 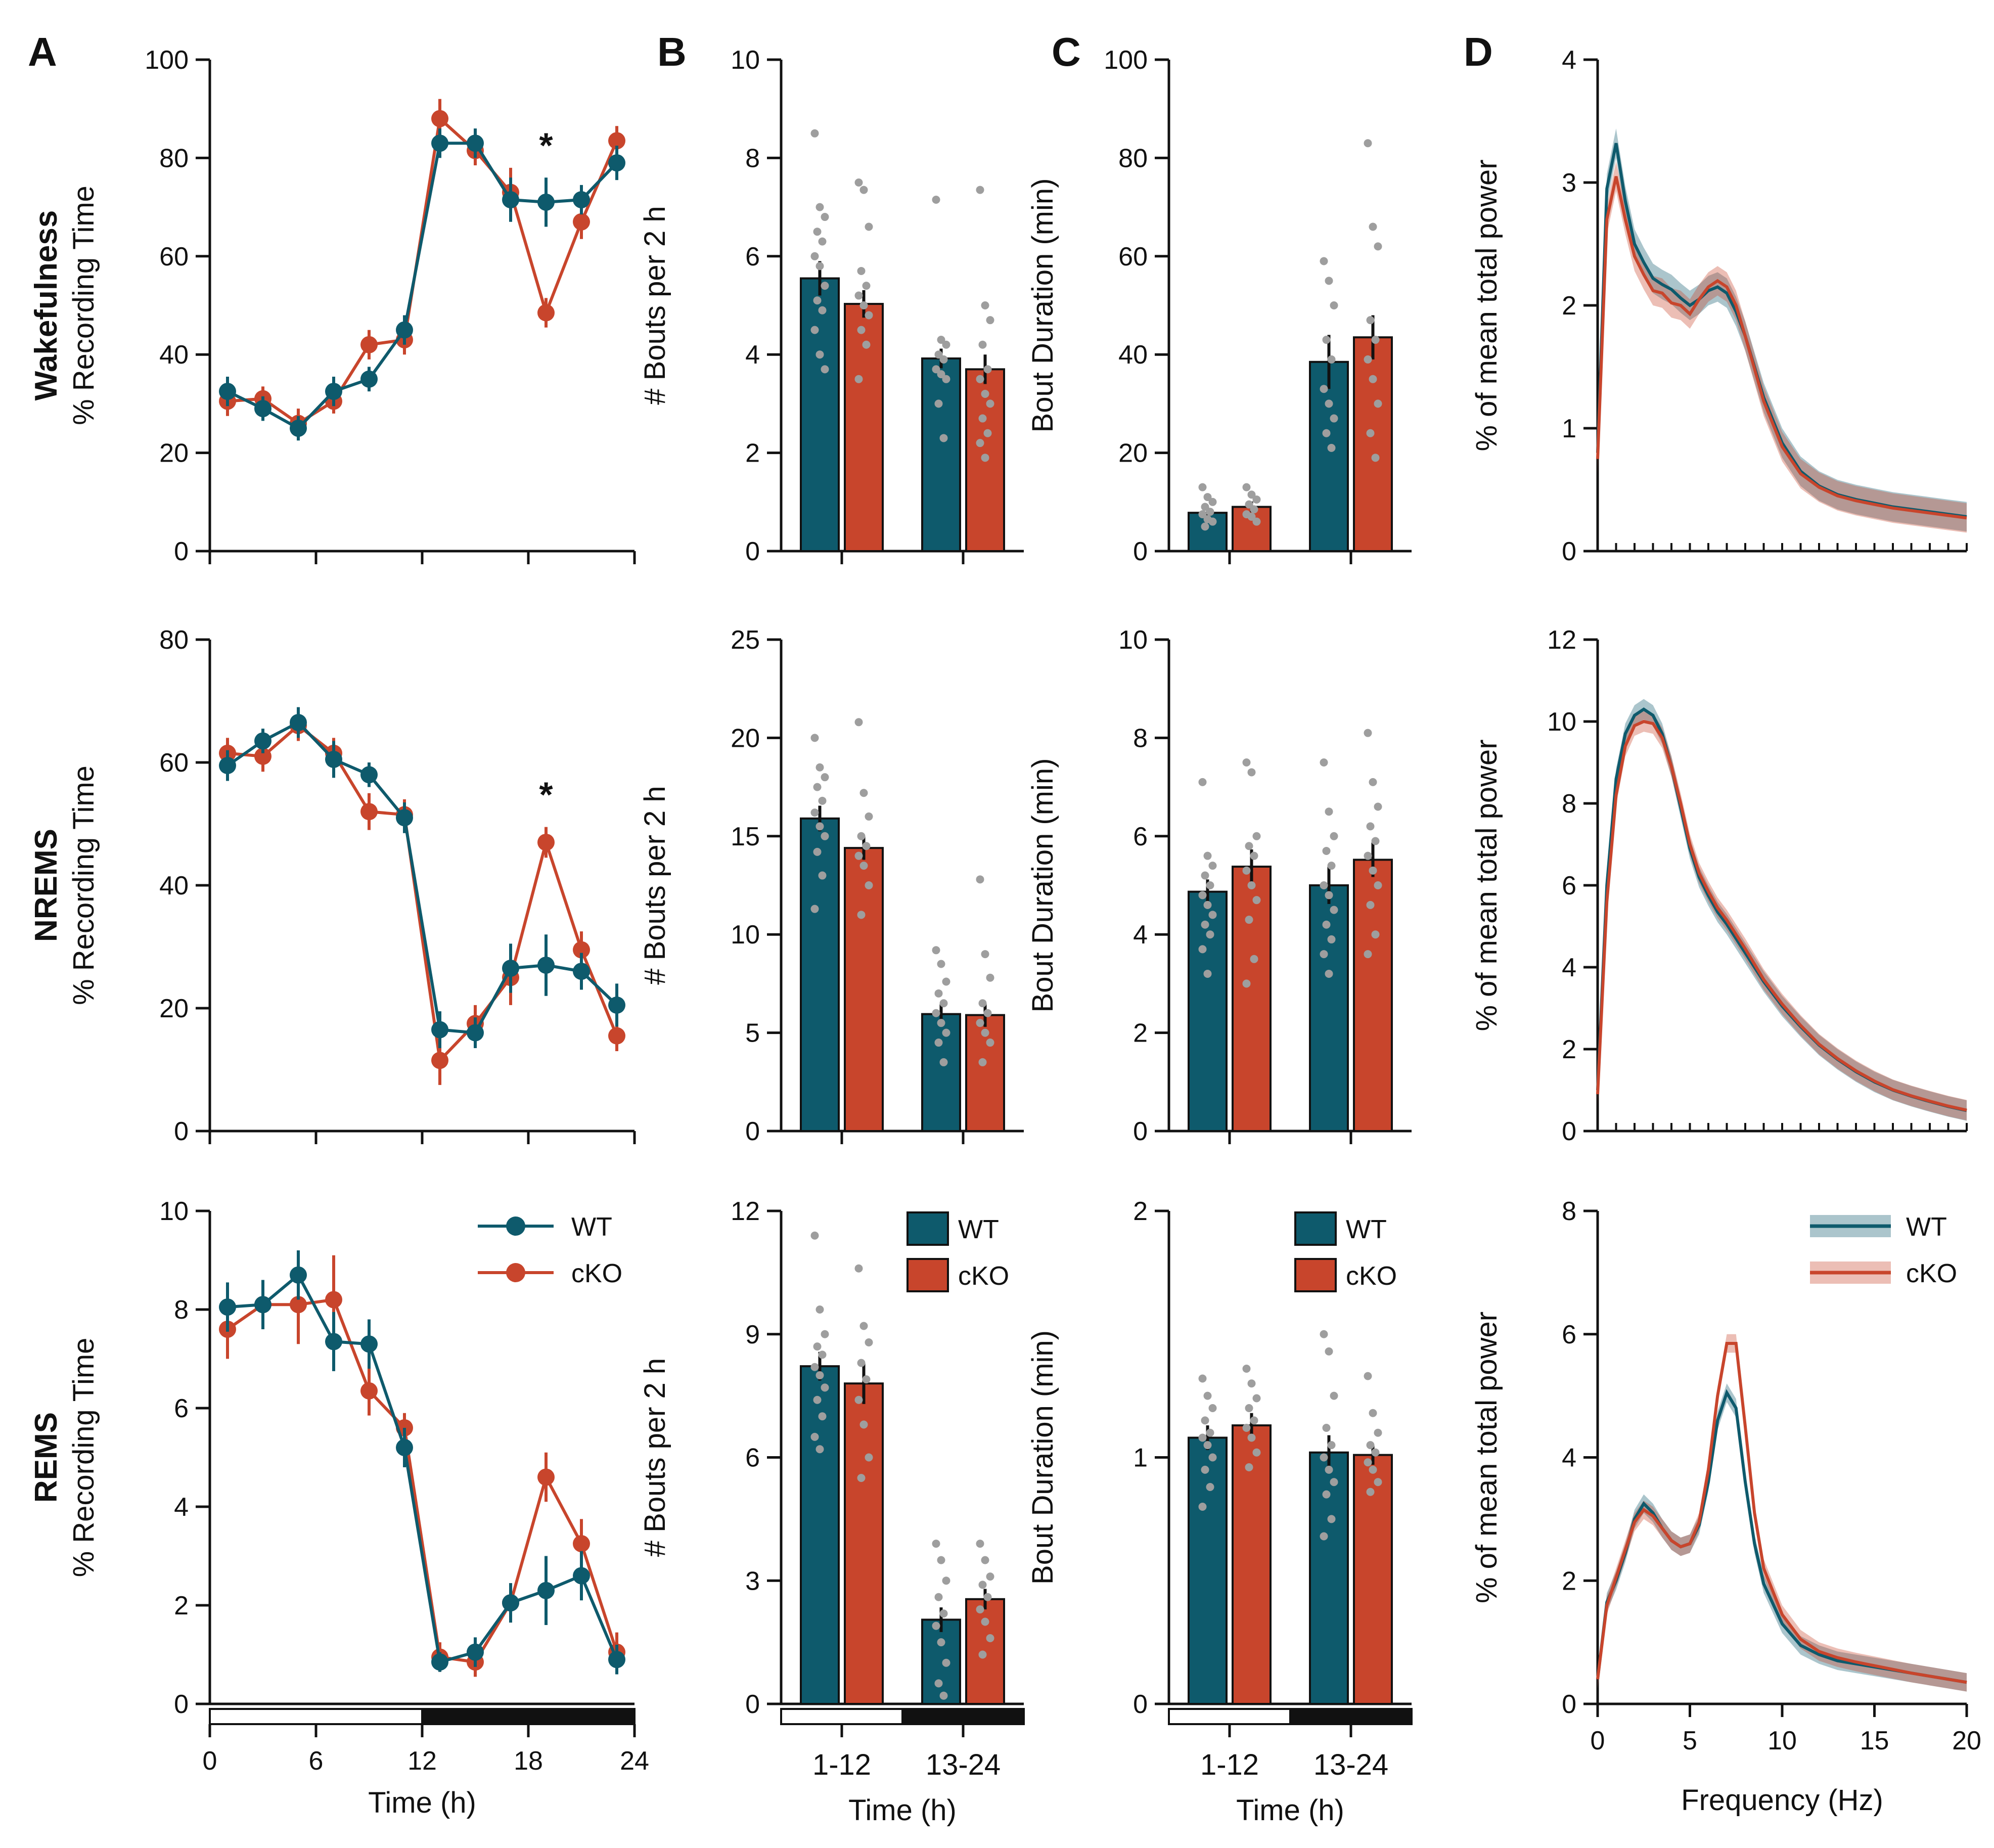 What do you see at coordinates (963, 1716) in the screenshot?
I see `dark-phase-bar` at bounding box center [963, 1716].